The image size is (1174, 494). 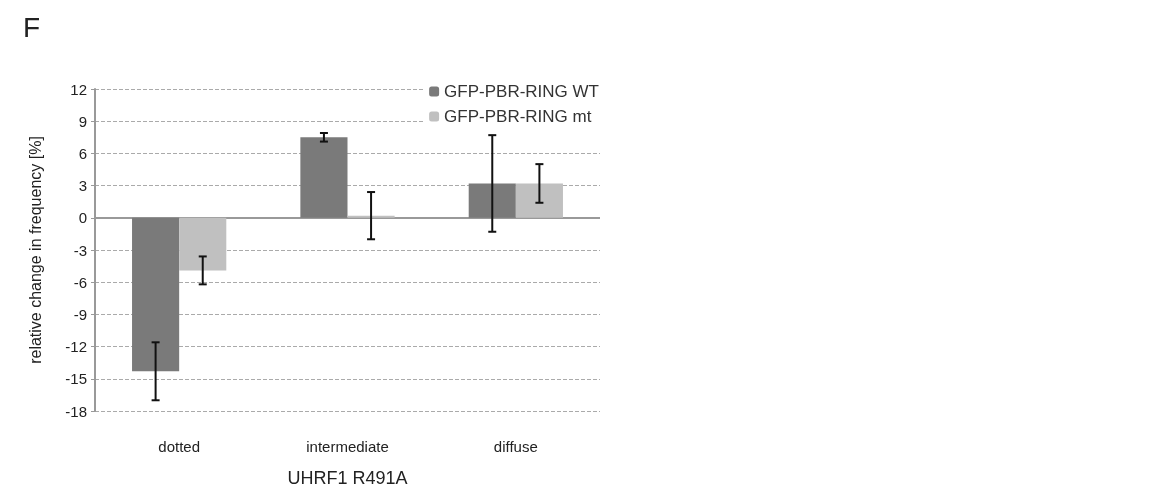 I want to click on x-tick-label: intermediate, so click(x=347, y=446).